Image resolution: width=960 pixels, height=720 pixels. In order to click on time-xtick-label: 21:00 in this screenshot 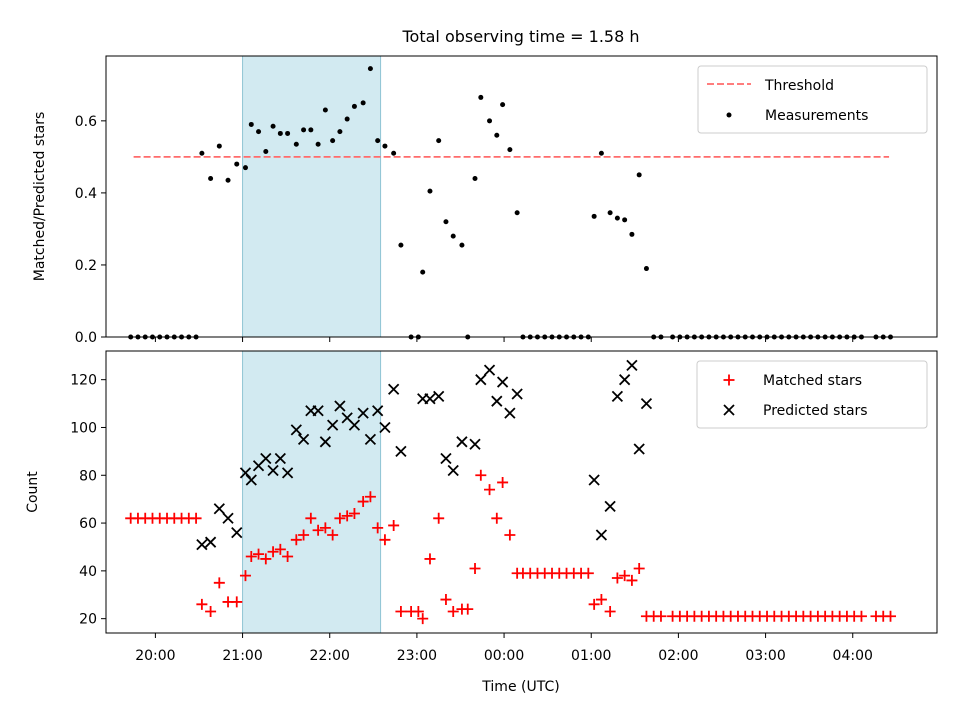, I will do `click(242, 656)`.